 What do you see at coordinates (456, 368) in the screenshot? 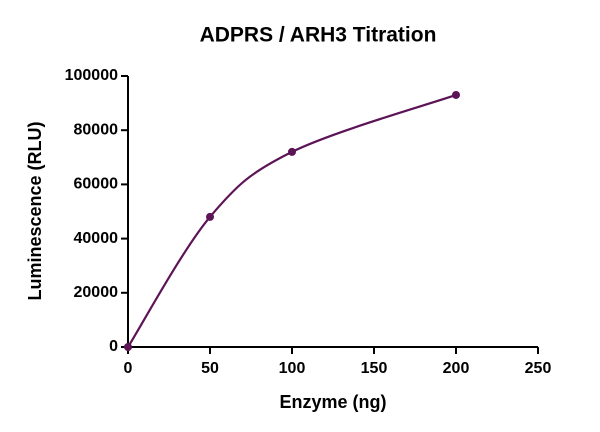
I see `x-tick-label: 200` at bounding box center [456, 368].